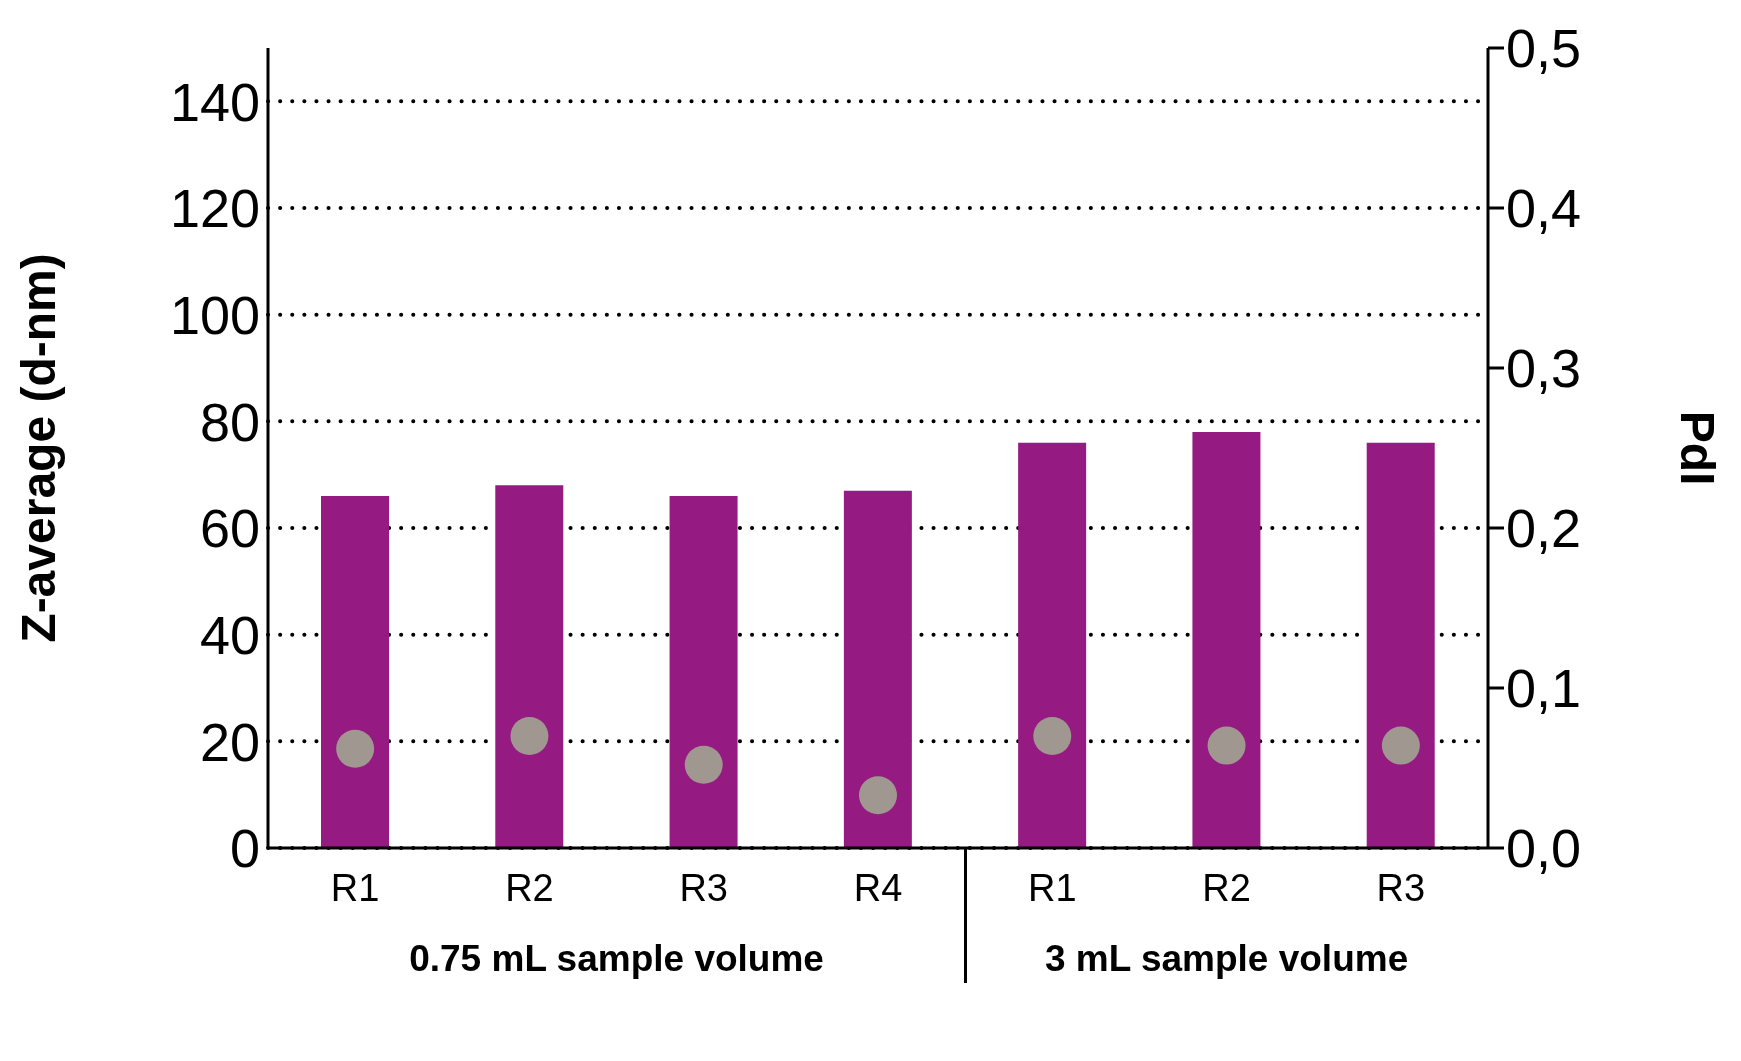 Image resolution: width=1741 pixels, height=1061 pixels. I want to click on y2-axis-title: PdI, so click(1697, 448).